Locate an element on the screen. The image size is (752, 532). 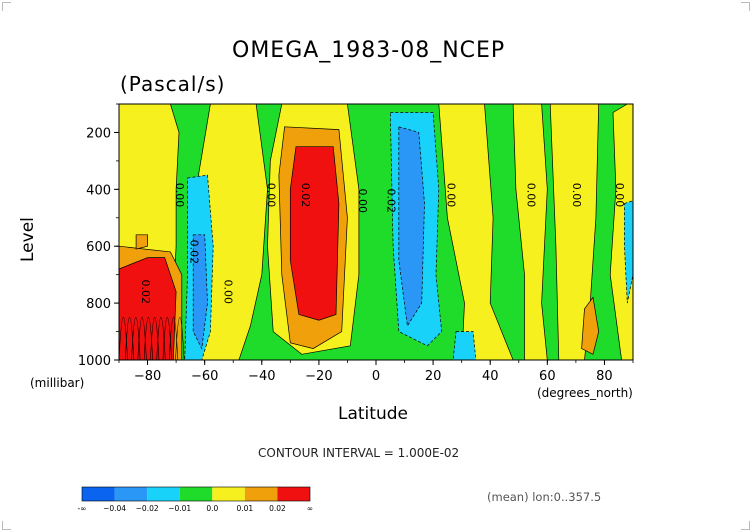
colorbar-label: -∞ is located at coordinates (82, 508).